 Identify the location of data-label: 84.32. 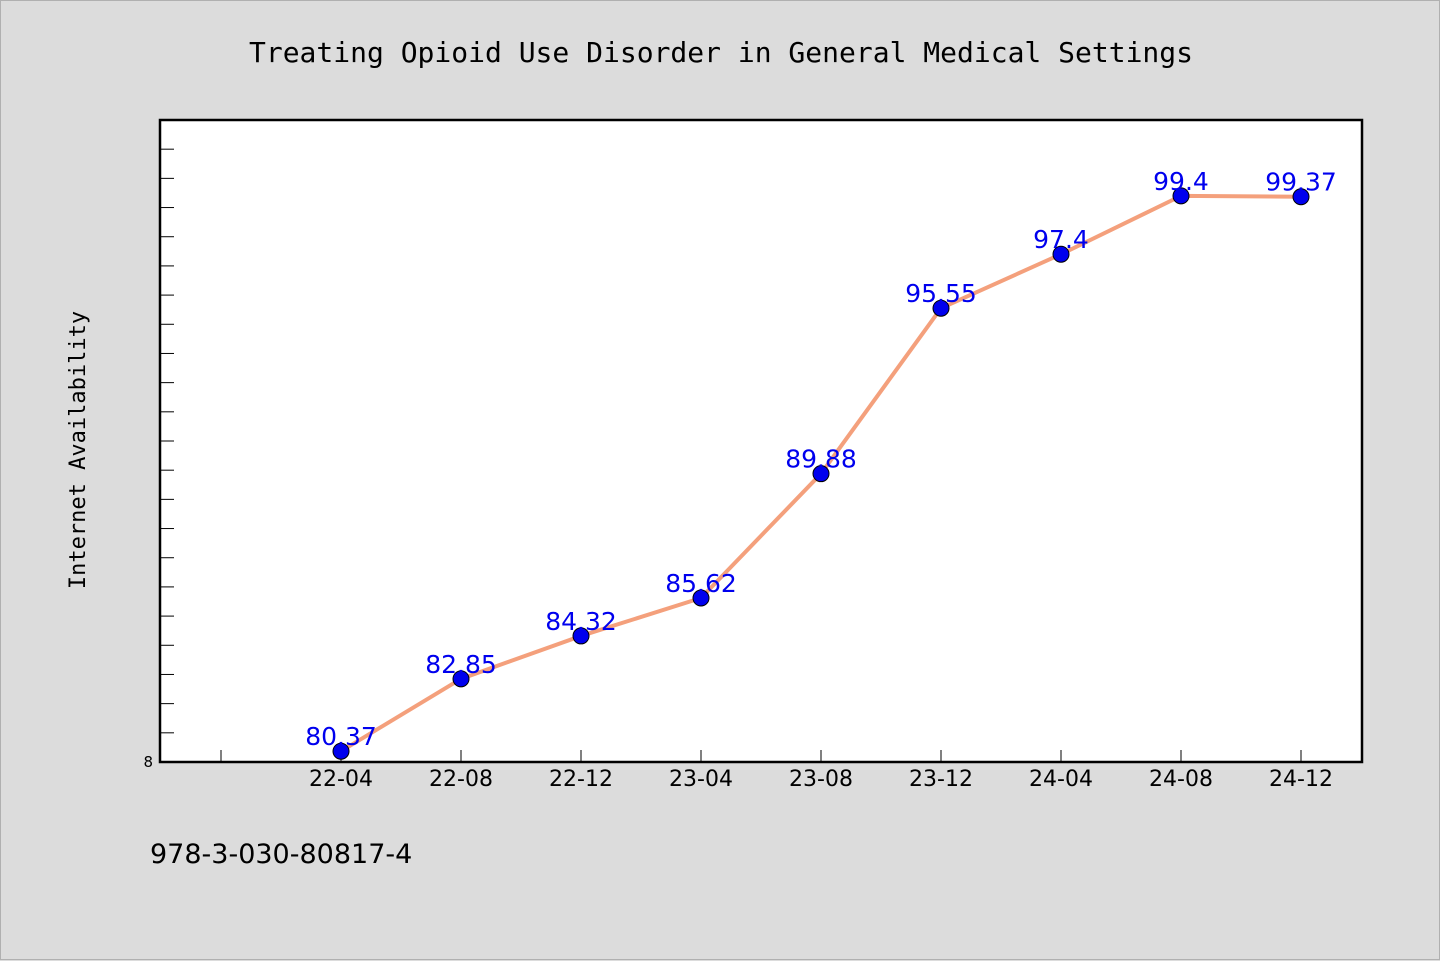
(581, 621).